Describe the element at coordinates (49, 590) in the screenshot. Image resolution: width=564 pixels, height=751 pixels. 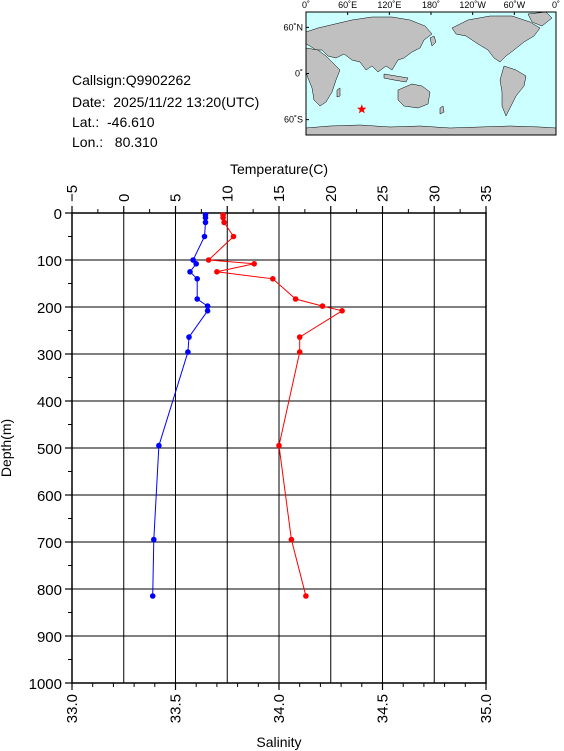
I see `depth-tick-label: 800` at that location.